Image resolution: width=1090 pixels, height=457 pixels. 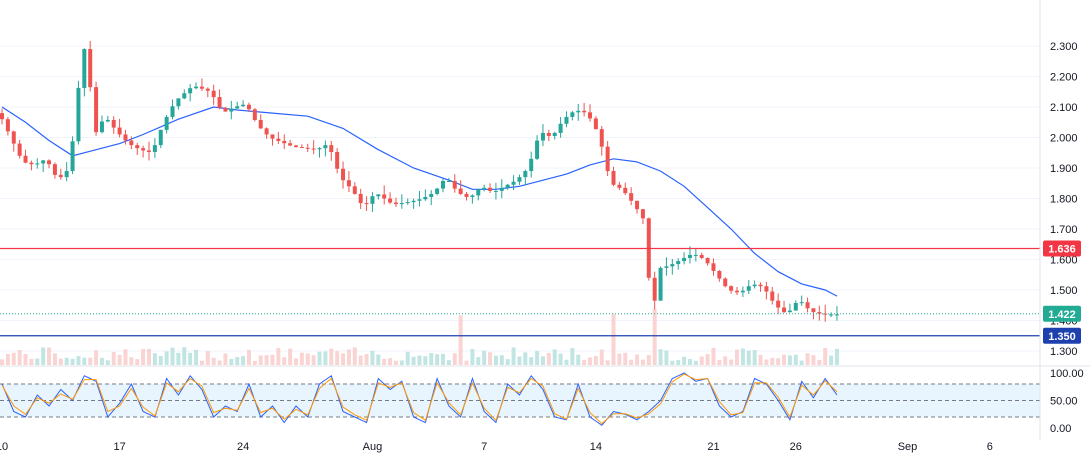 I want to click on oscillator-axis: 100.00 50.00 0.00, so click(x=1067, y=401).